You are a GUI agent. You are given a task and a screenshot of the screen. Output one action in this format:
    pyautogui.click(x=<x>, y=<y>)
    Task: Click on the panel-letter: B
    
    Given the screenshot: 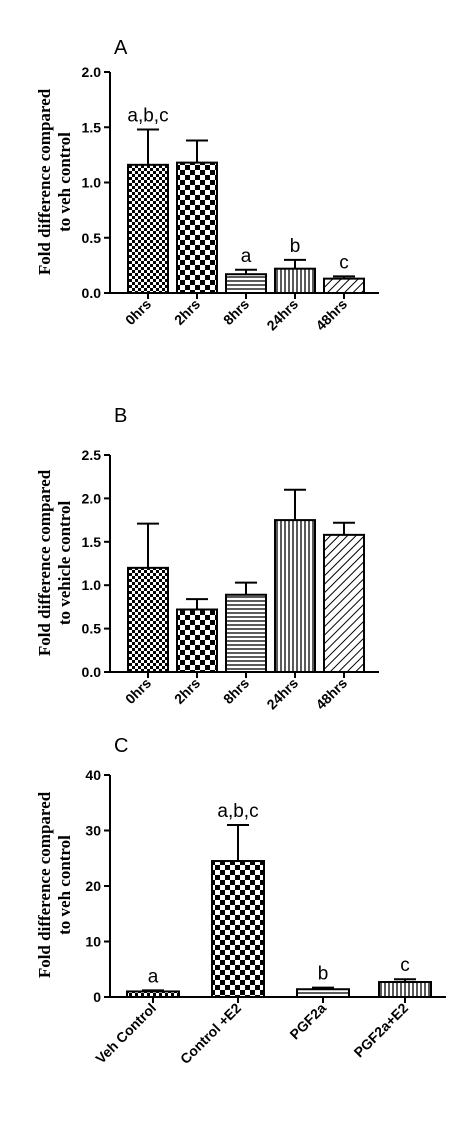 What is the action you would take?
    pyautogui.click(x=120, y=416)
    